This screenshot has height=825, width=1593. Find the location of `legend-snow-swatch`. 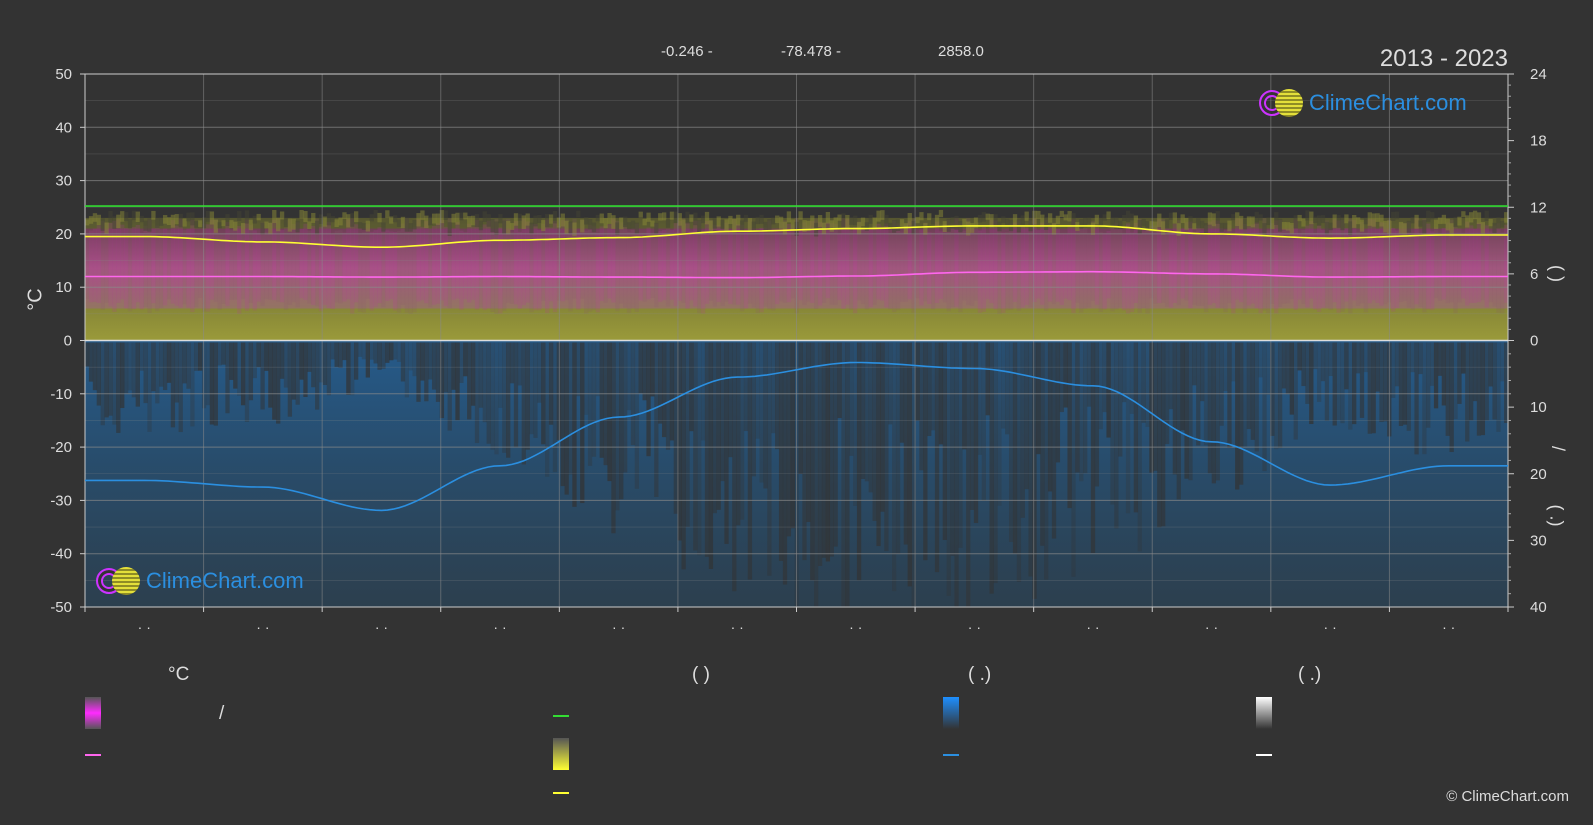

legend-snow-swatch is located at coordinates (1264, 713).